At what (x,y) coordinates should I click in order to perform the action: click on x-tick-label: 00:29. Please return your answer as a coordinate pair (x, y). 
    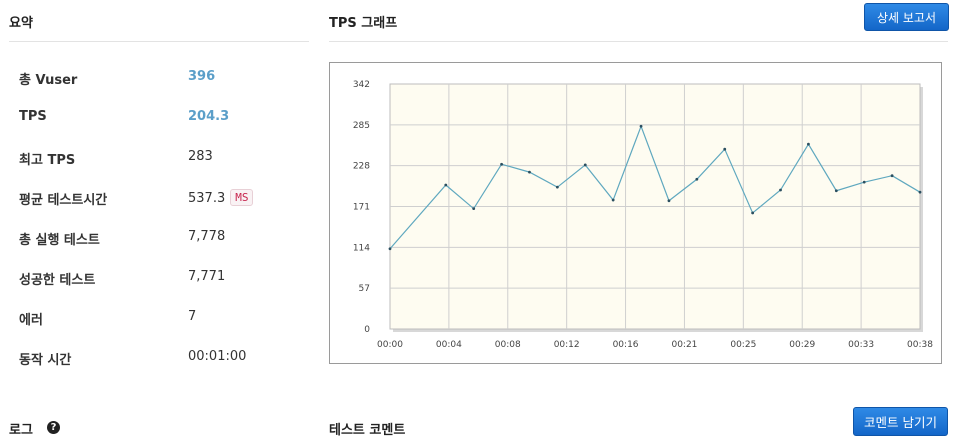
    Looking at the image, I should click on (802, 345).